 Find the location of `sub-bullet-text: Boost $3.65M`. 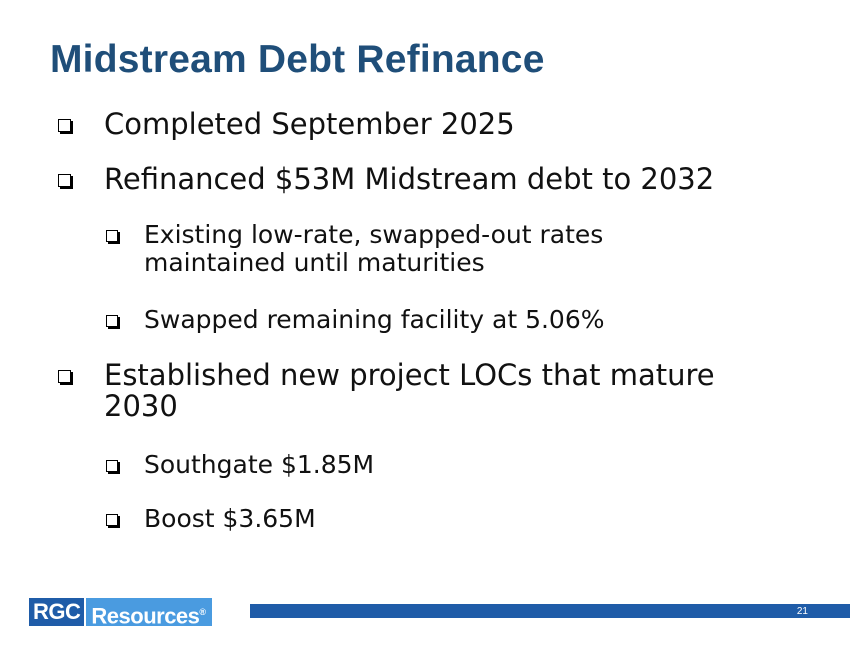

sub-bullet-text: Boost $3.65M is located at coordinates (230, 518).